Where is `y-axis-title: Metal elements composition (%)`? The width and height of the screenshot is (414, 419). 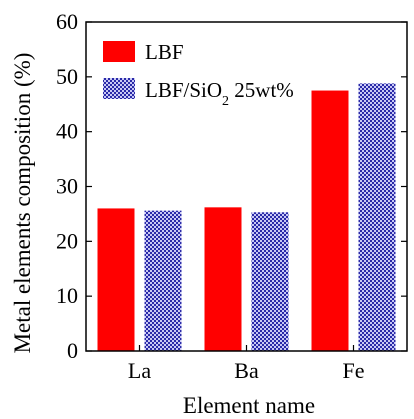
y-axis-title: Metal elements composition (%) is located at coordinates (22, 203).